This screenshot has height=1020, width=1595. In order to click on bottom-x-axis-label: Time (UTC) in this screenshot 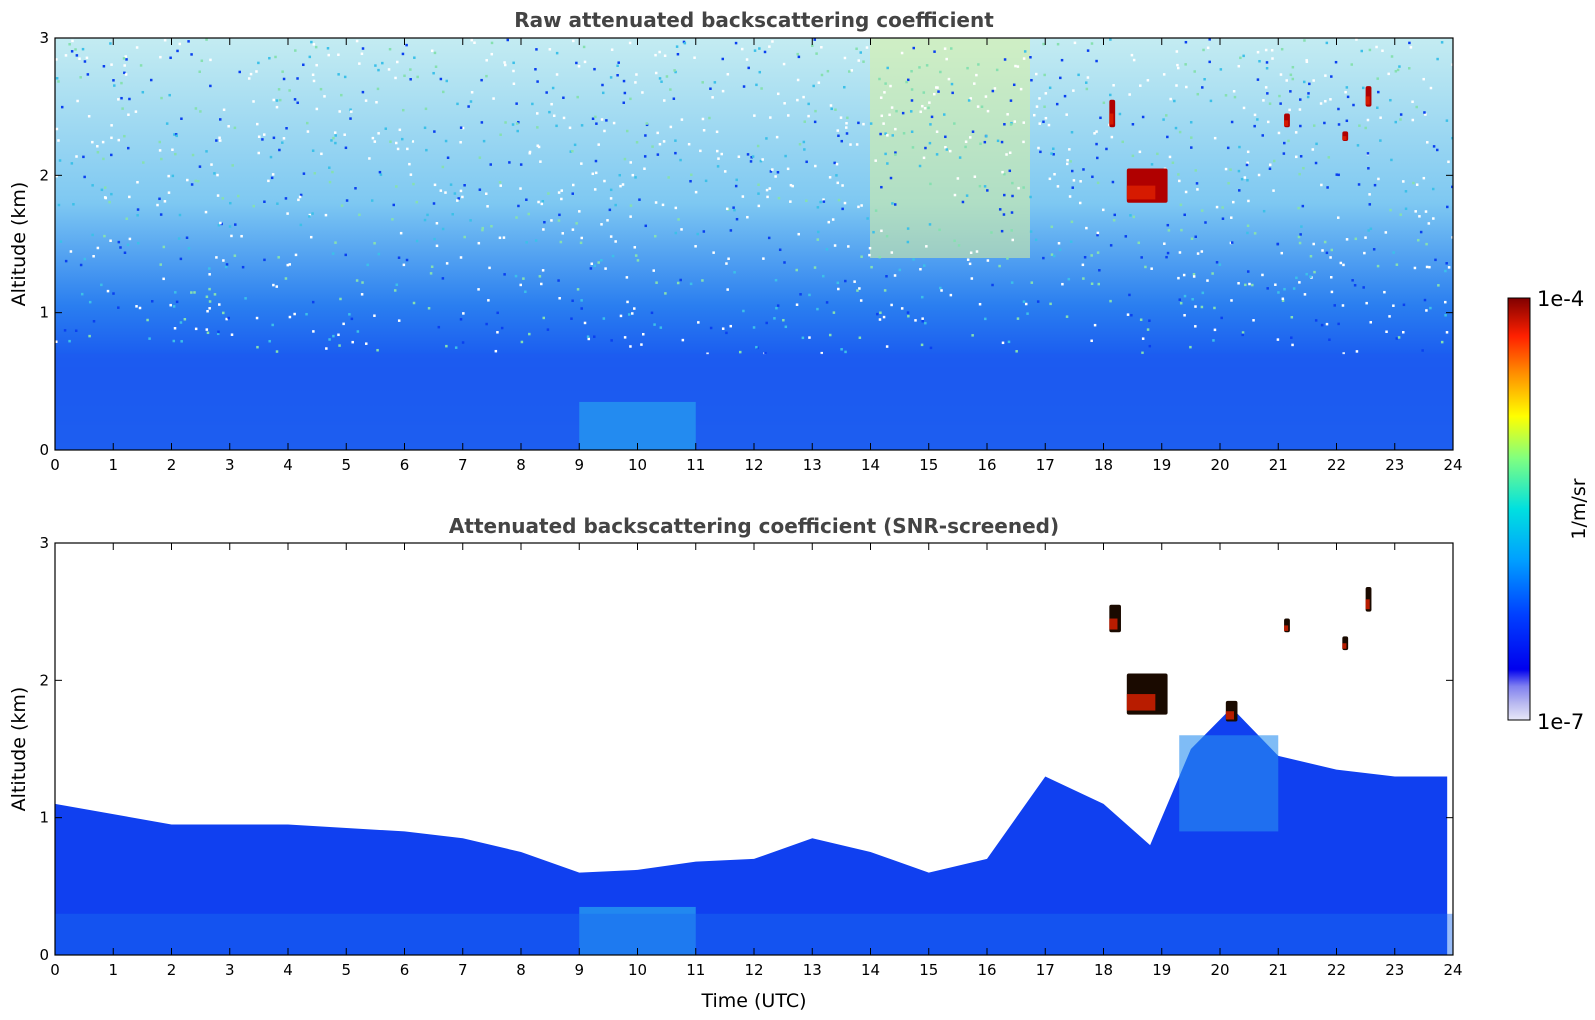, I will do `click(753, 1001)`.